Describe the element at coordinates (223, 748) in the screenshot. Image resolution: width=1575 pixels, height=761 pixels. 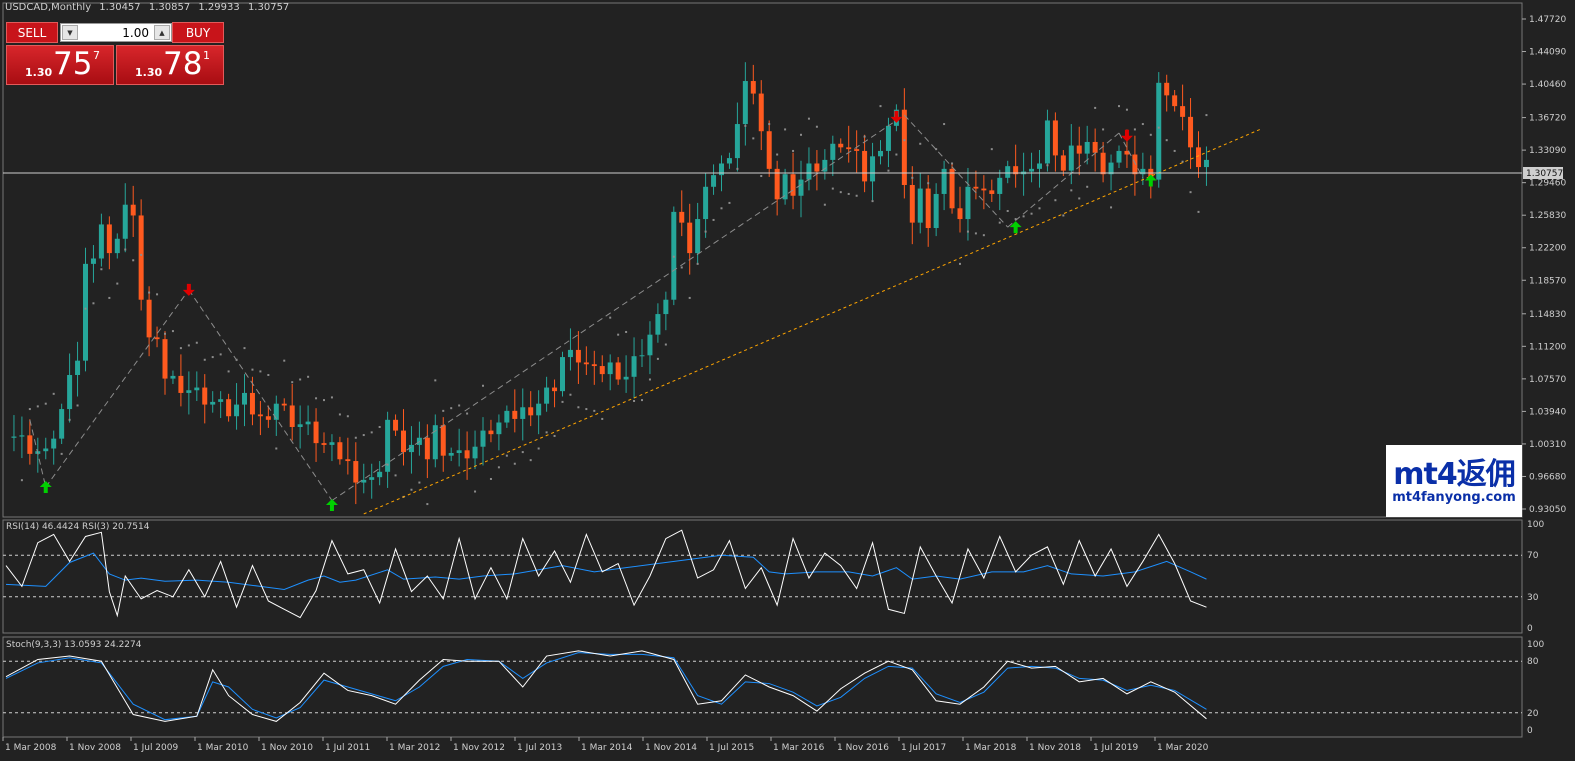
I see `time-tick-label: 1 Mar 2010` at that location.